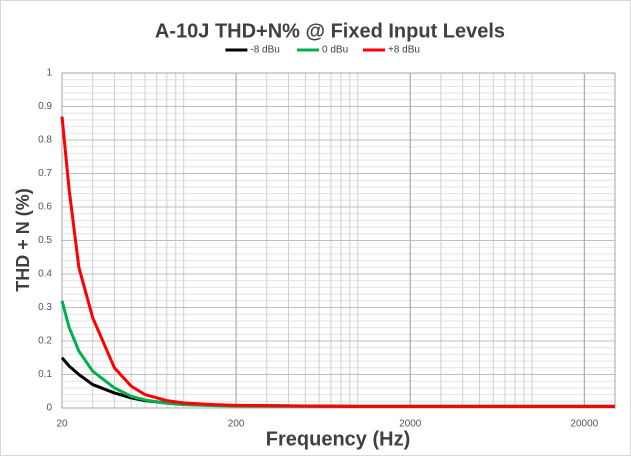 Image resolution: width=631 pixels, height=456 pixels. Describe the element at coordinates (335, 50) in the screenshot. I see `legend-label: 0 dBu` at that location.